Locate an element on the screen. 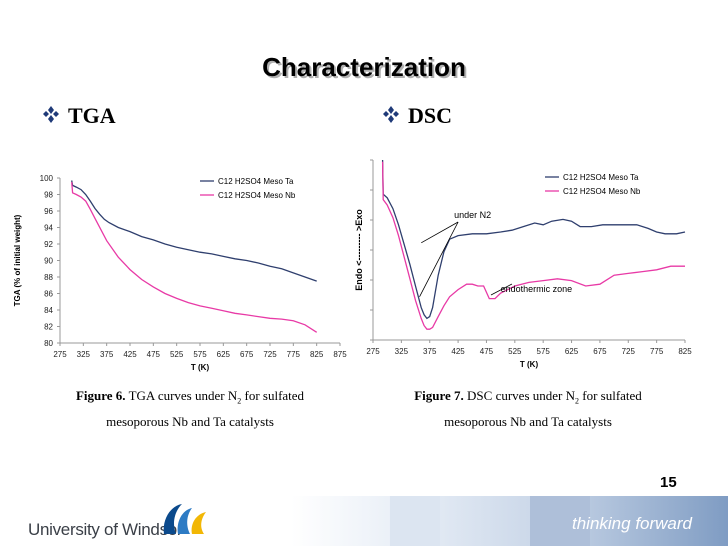  y-tick-label: 84 is located at coordinates (48, 310).